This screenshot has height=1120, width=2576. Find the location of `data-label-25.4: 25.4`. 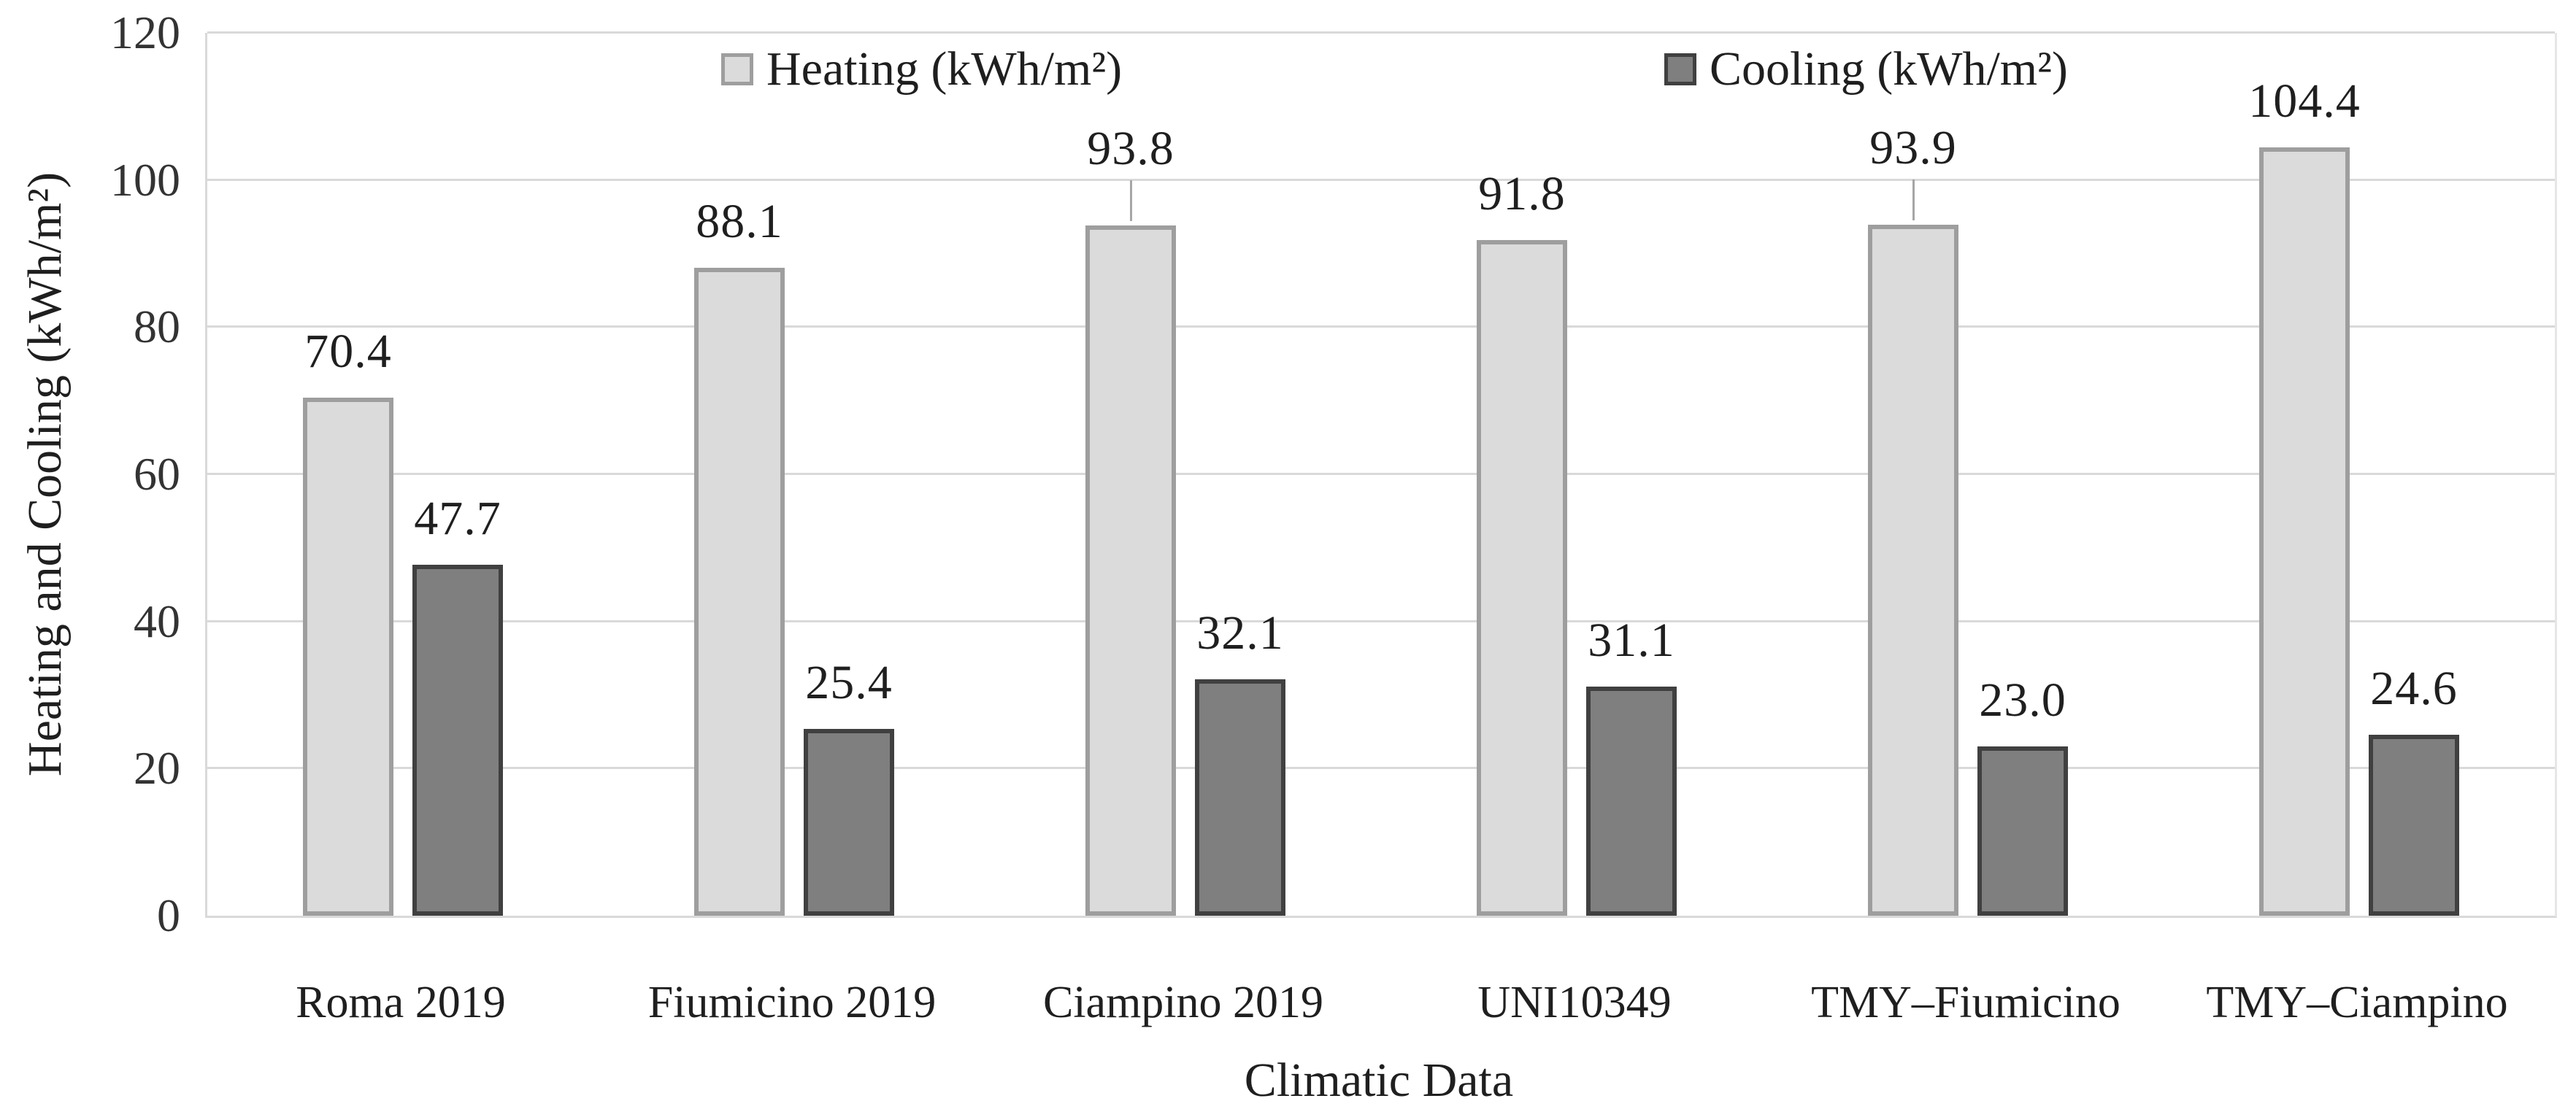

data-label-25.4: 25.4 is located at coordinates (849, 682).